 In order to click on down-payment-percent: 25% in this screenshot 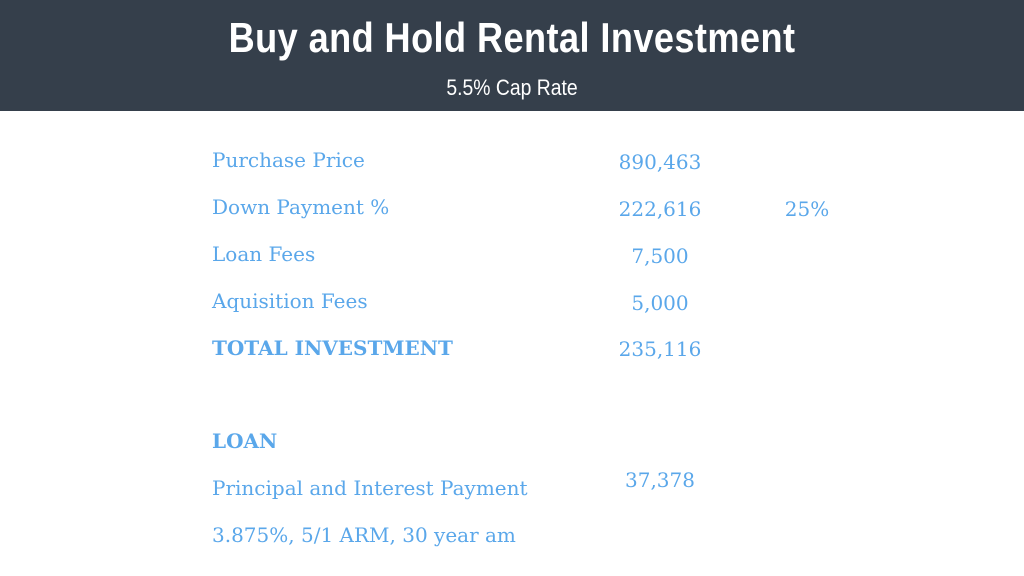, I will do `click(807, 209)`.